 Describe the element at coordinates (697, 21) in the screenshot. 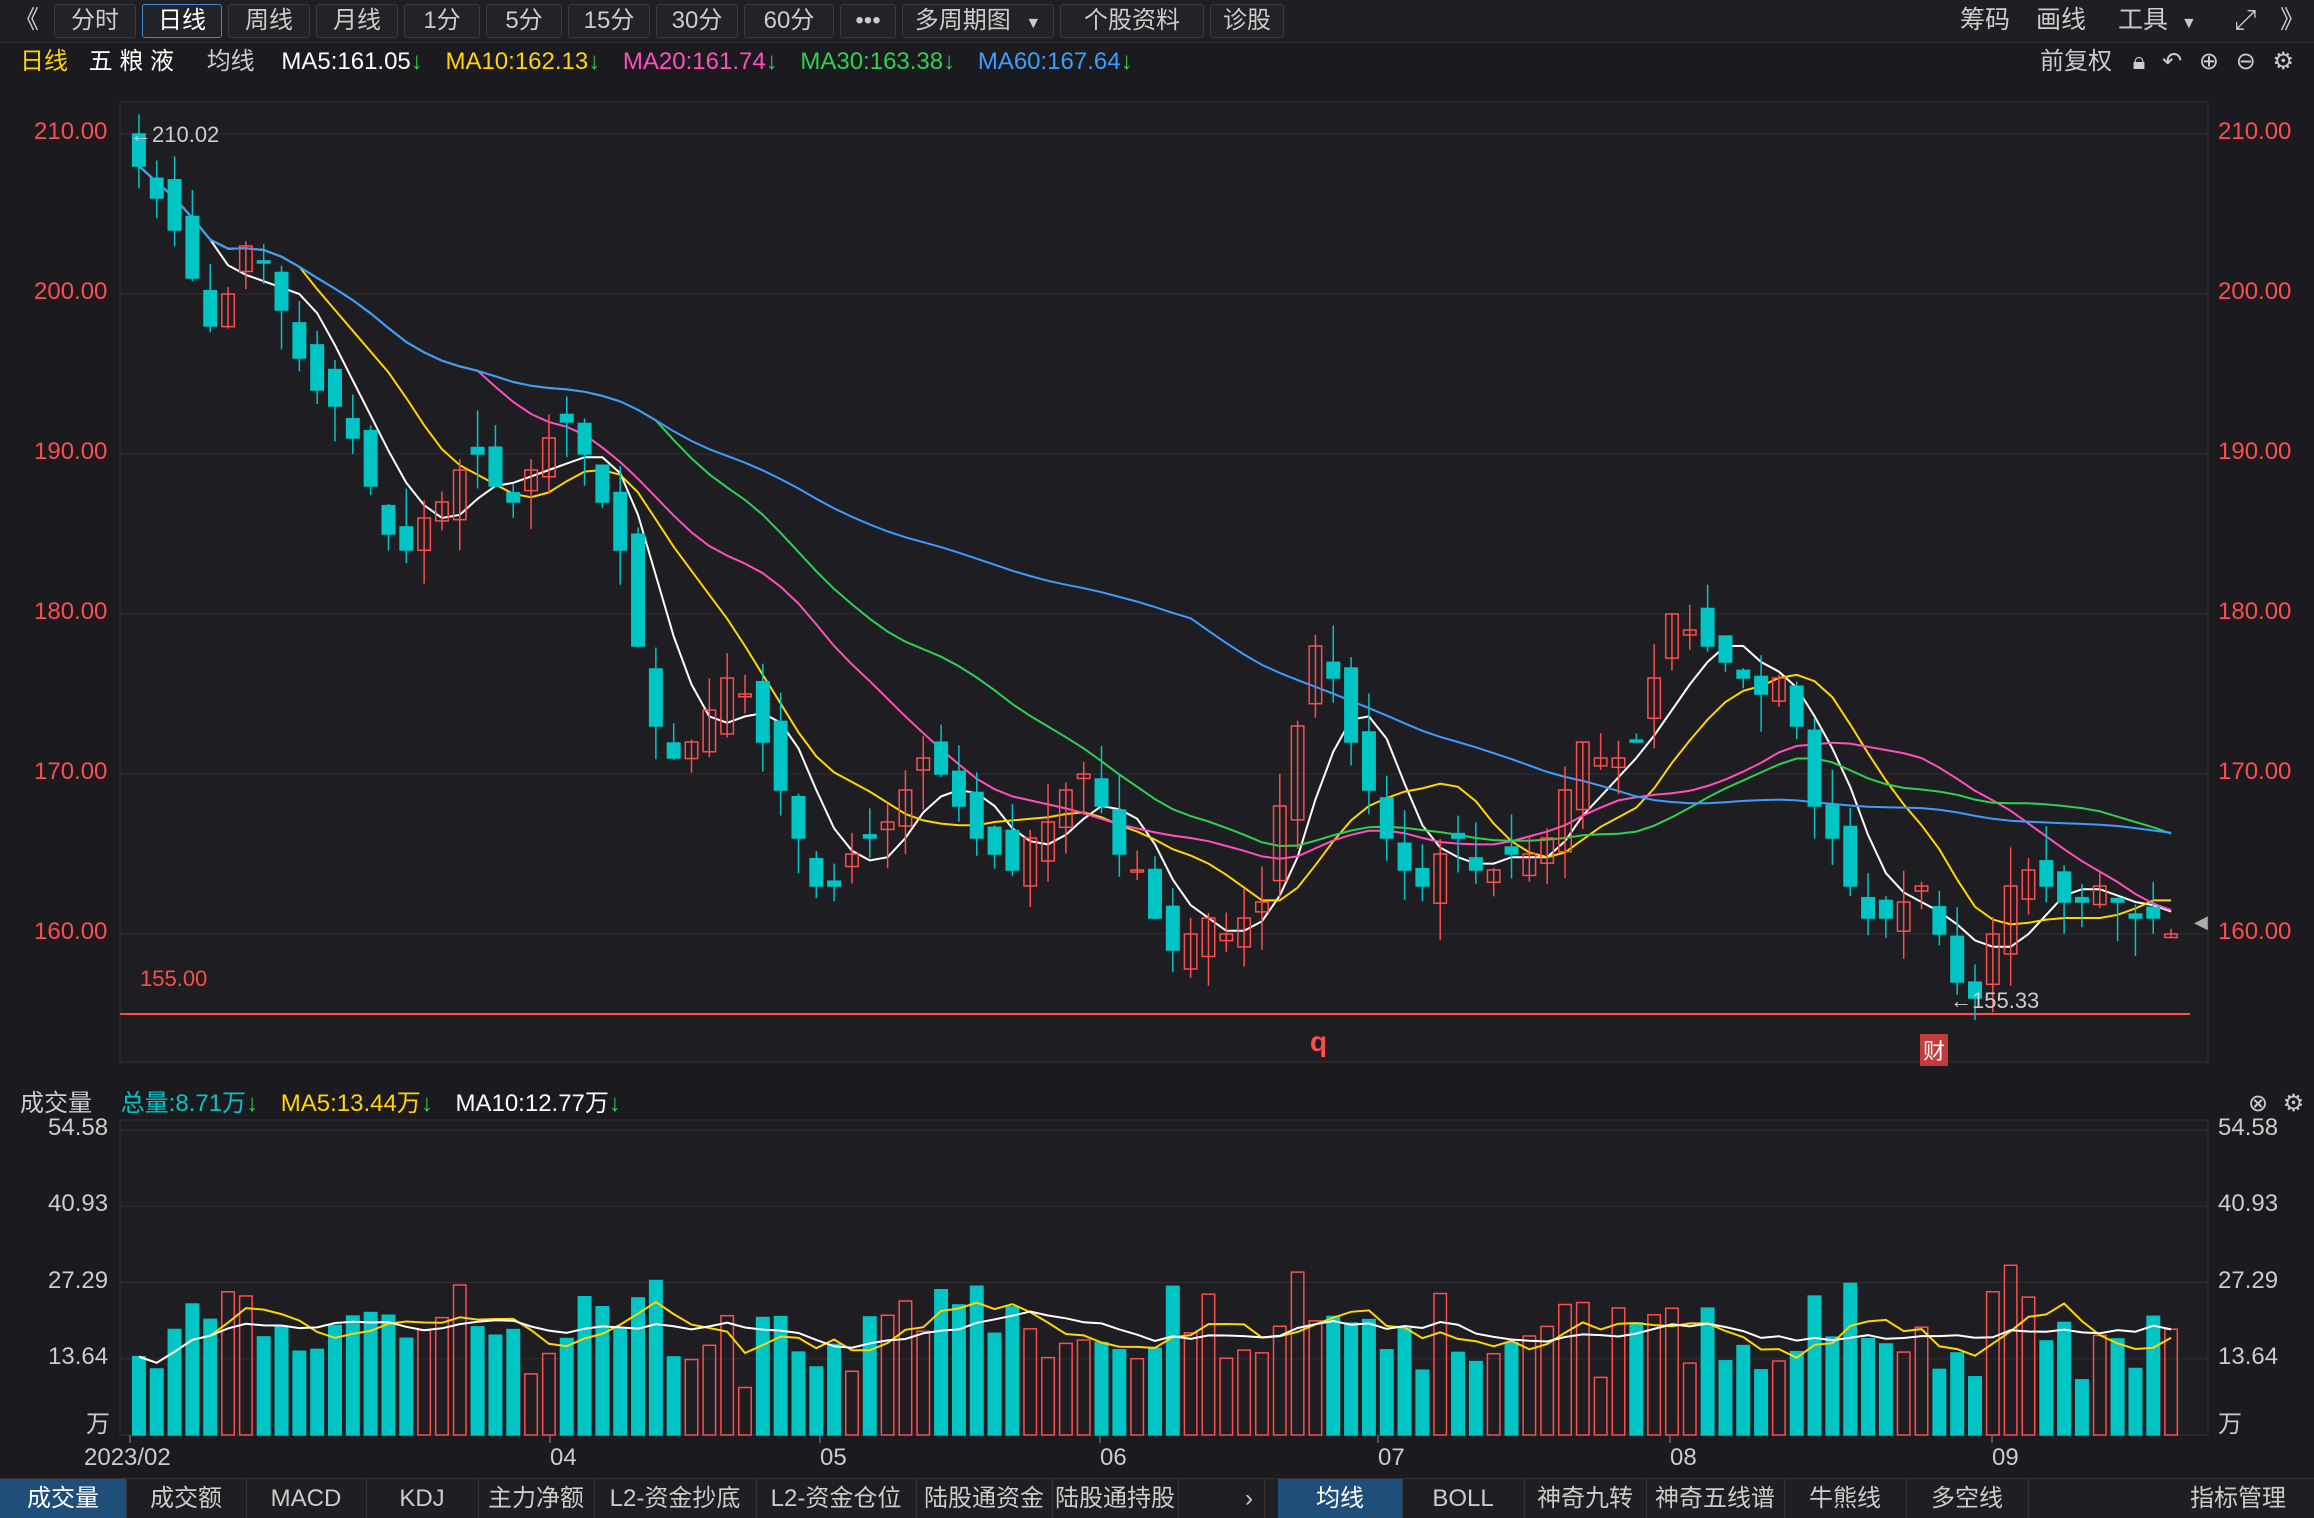

I see `period-tab-30min: 30分` at that location.